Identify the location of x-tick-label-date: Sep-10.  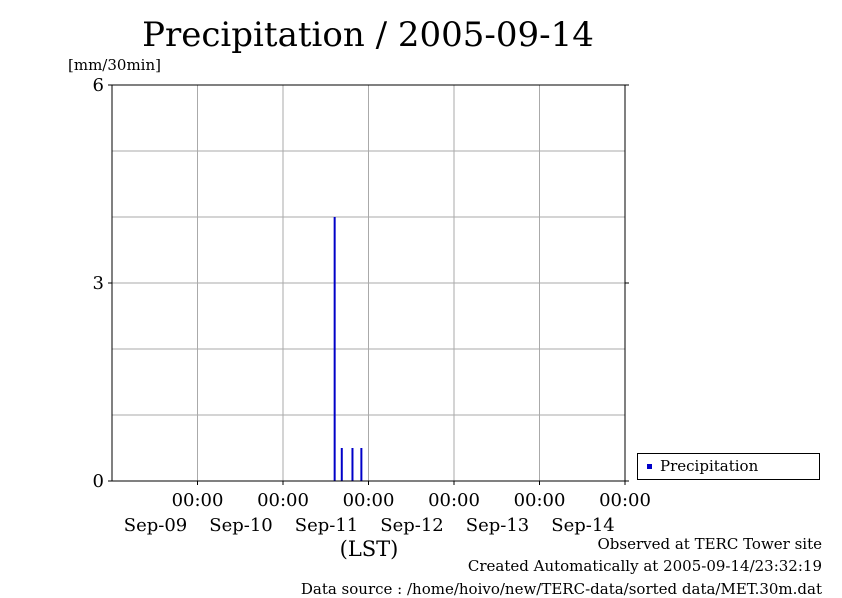
(241, 525).